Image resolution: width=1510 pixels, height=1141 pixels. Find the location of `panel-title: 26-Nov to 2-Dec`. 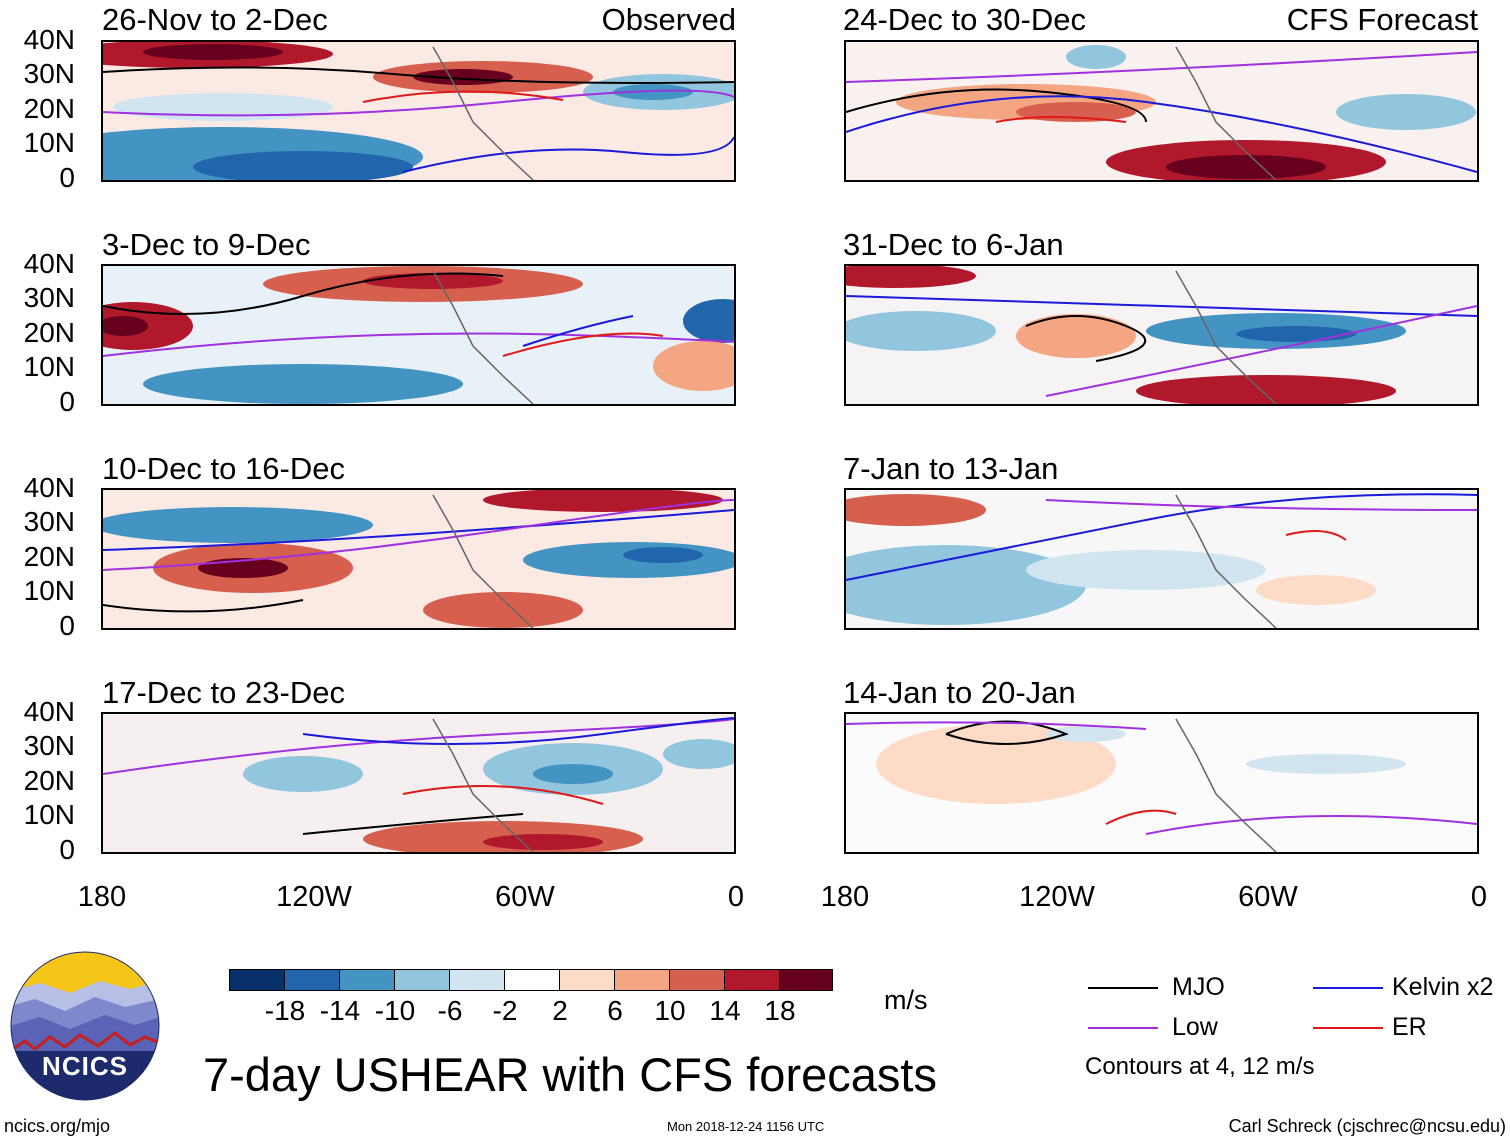

panel-title: 26-Nov to 2-Dec is located at coordinates (215, 19).